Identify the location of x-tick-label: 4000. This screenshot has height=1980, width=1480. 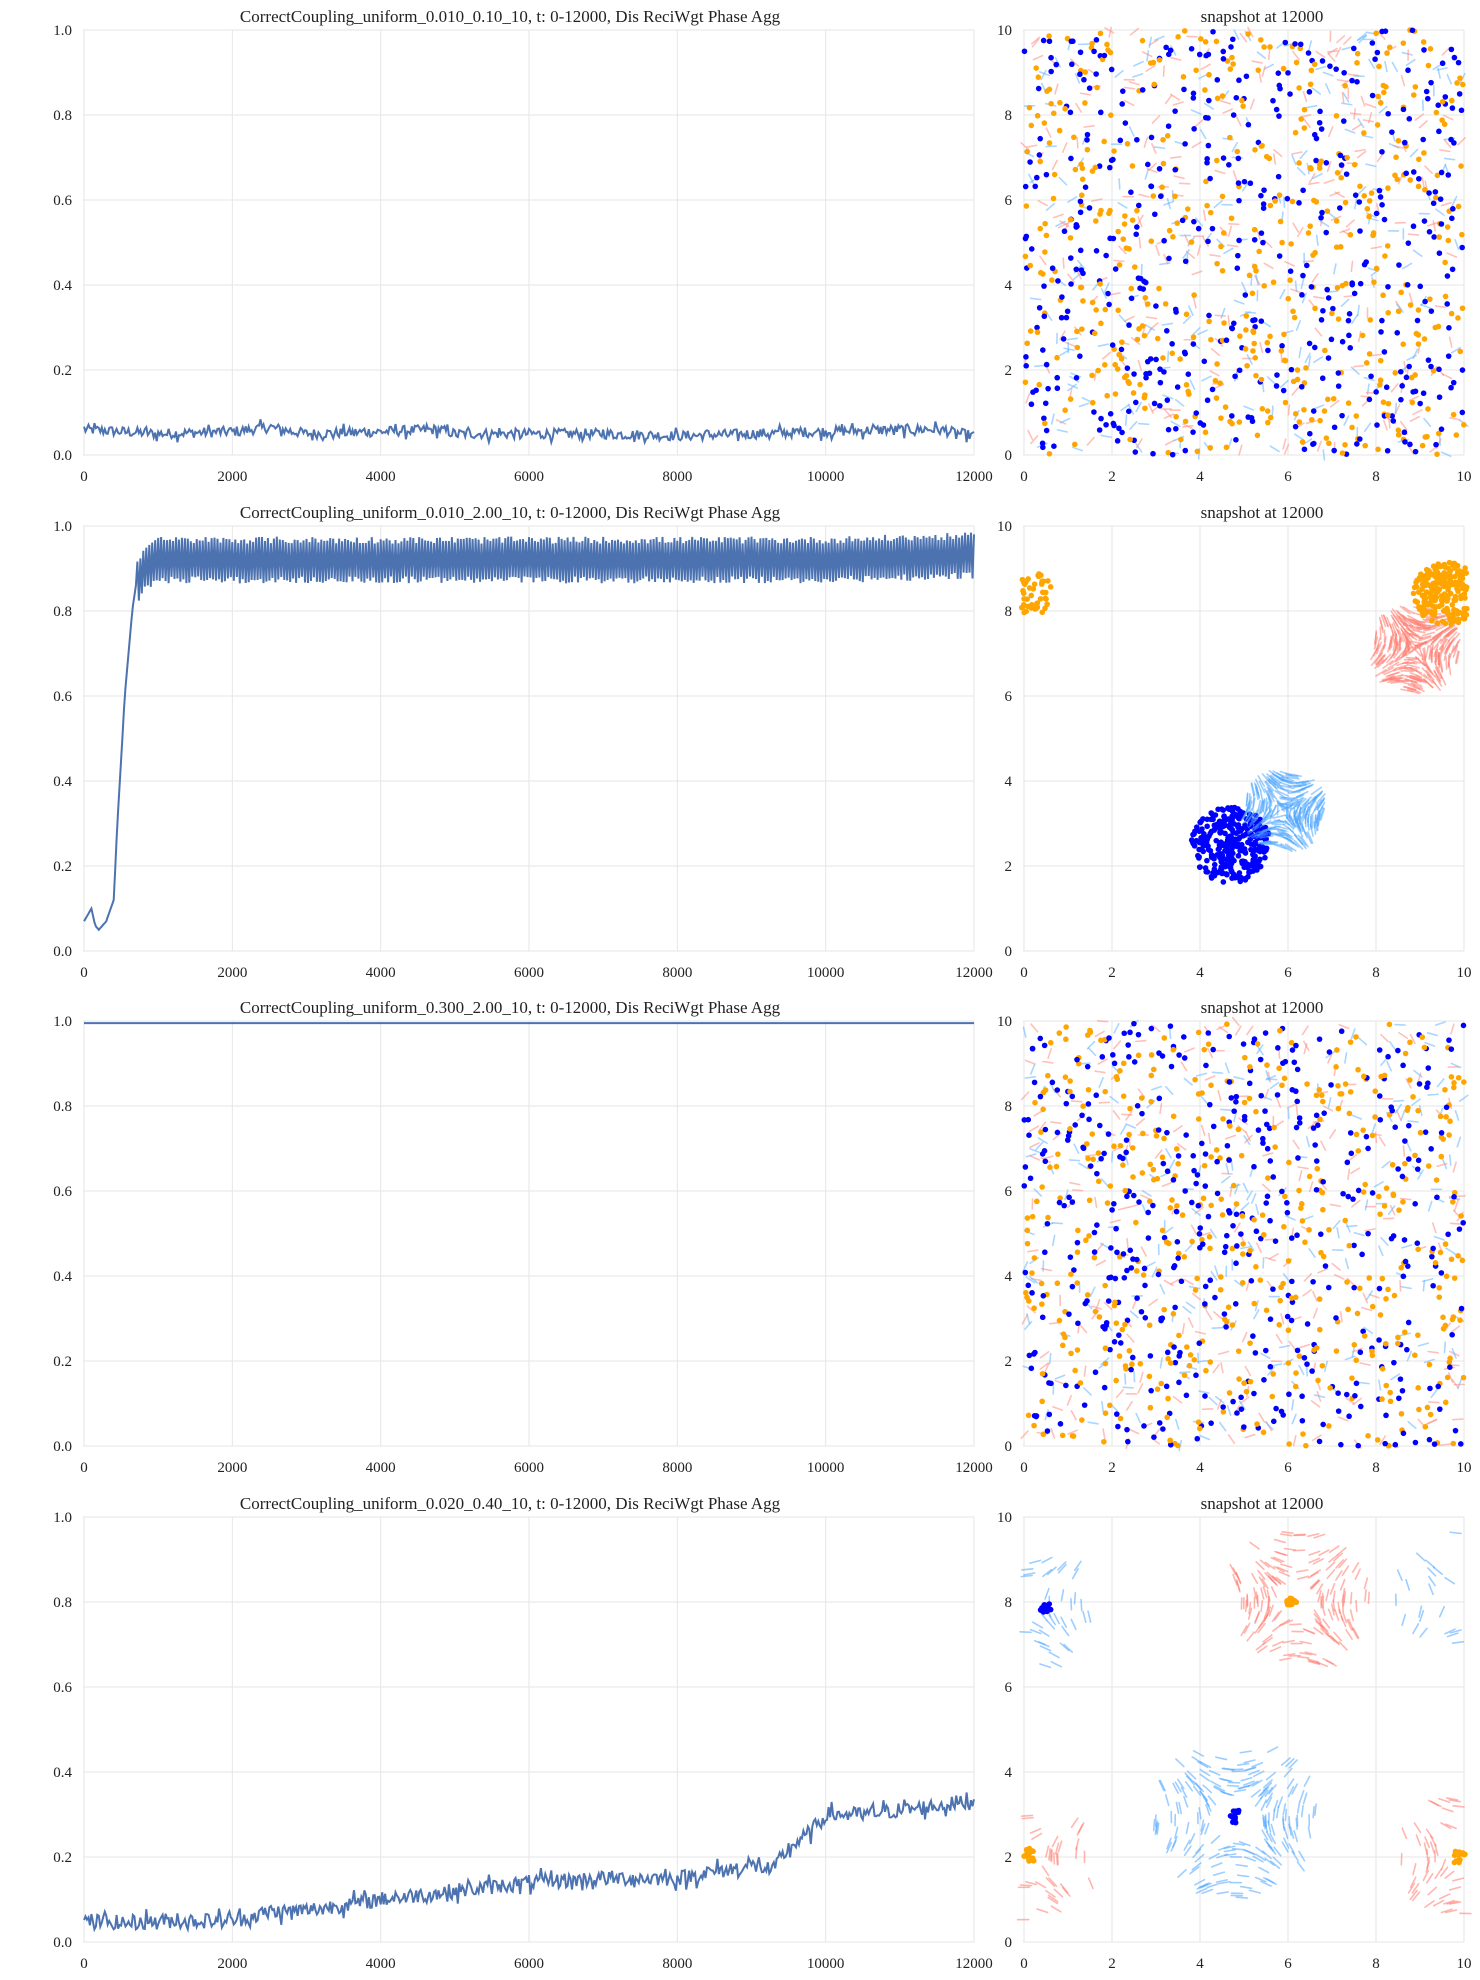
(381, 1468).